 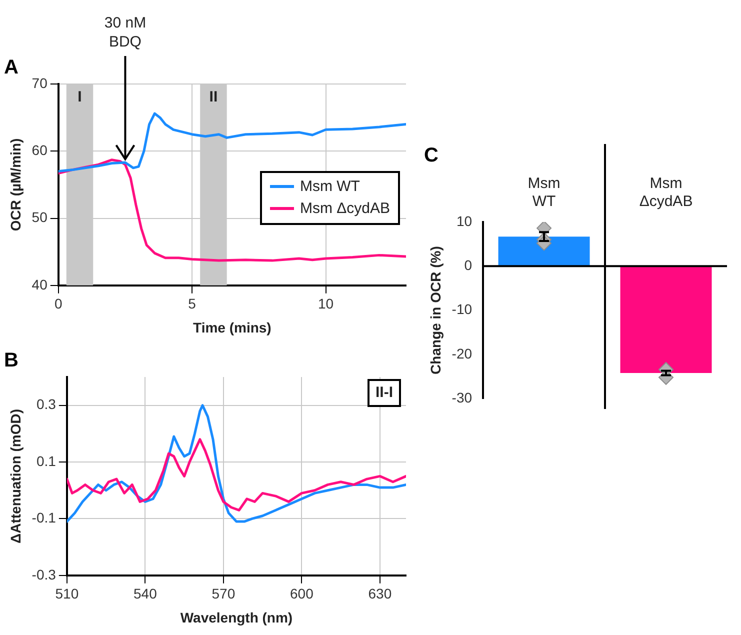 I want to click on y-tick-label: 40, so click(x=40, y=284).